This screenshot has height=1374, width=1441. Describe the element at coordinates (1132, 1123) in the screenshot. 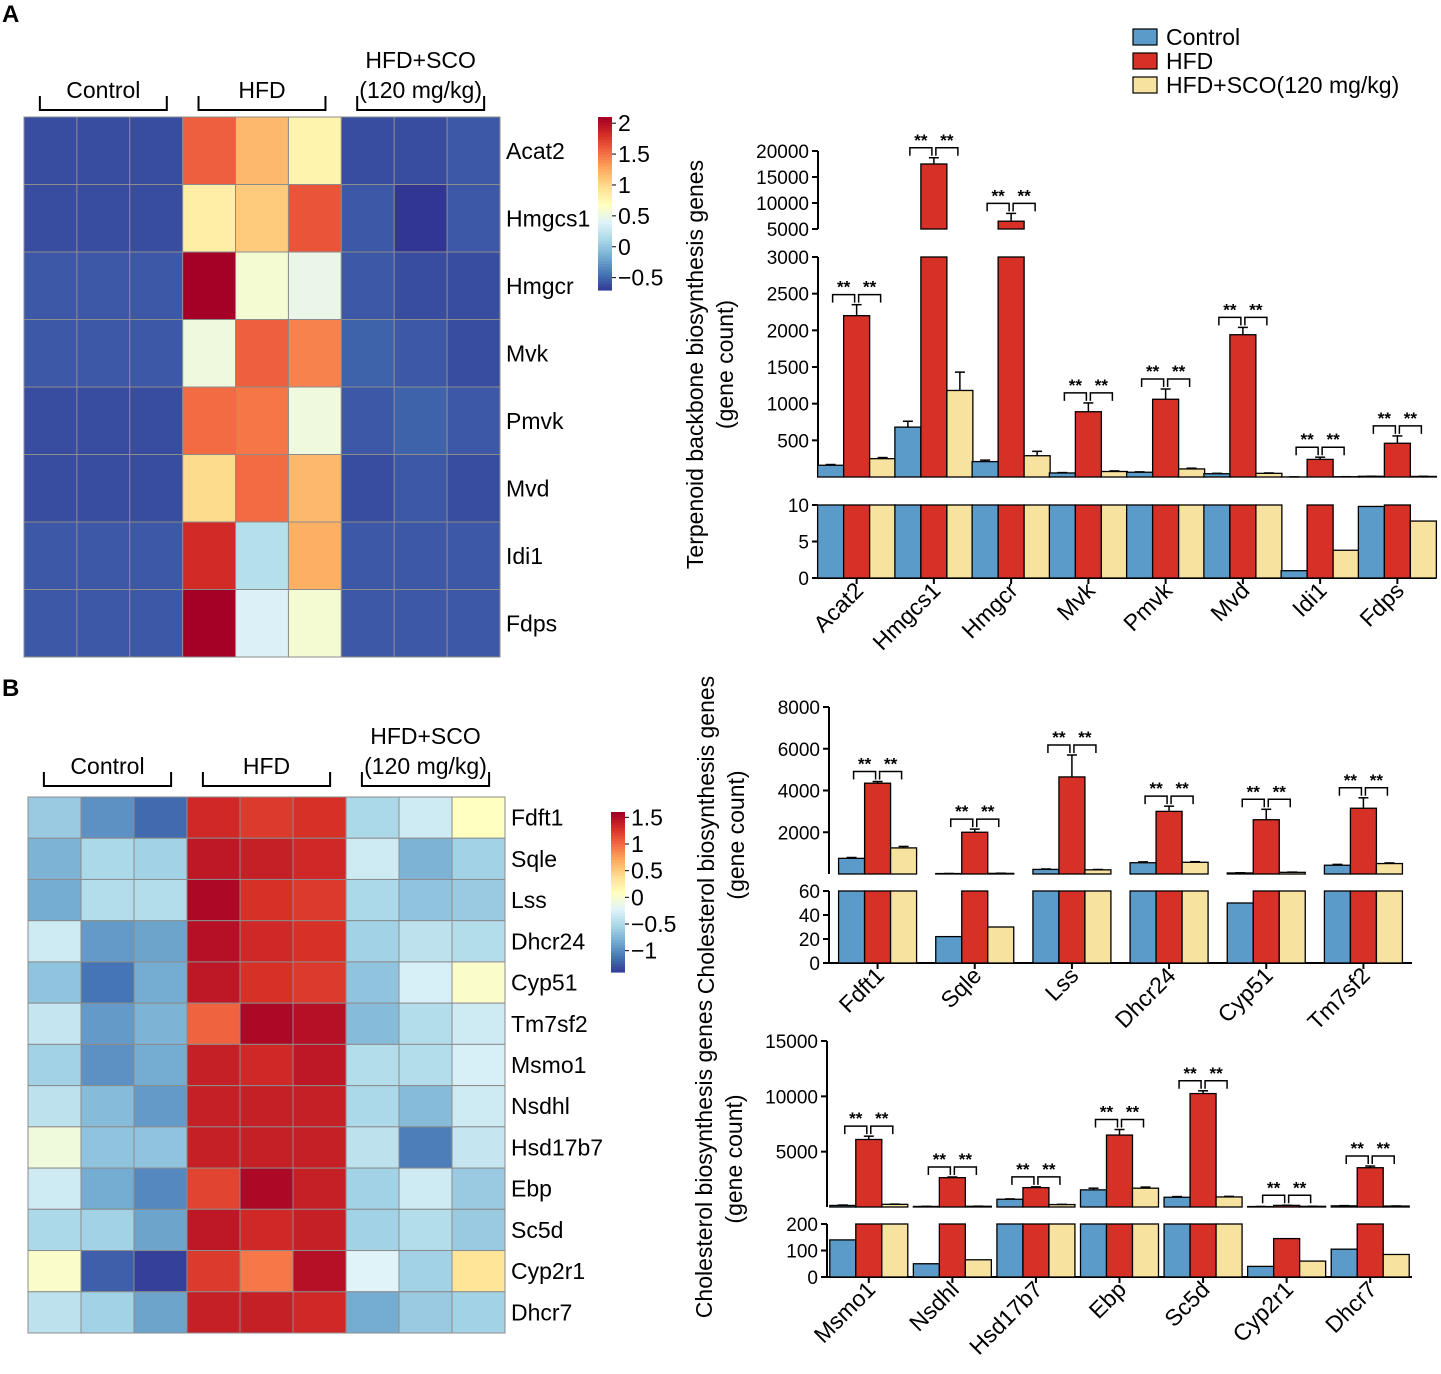

I see `bar-b2-sig-bracket` at that location.